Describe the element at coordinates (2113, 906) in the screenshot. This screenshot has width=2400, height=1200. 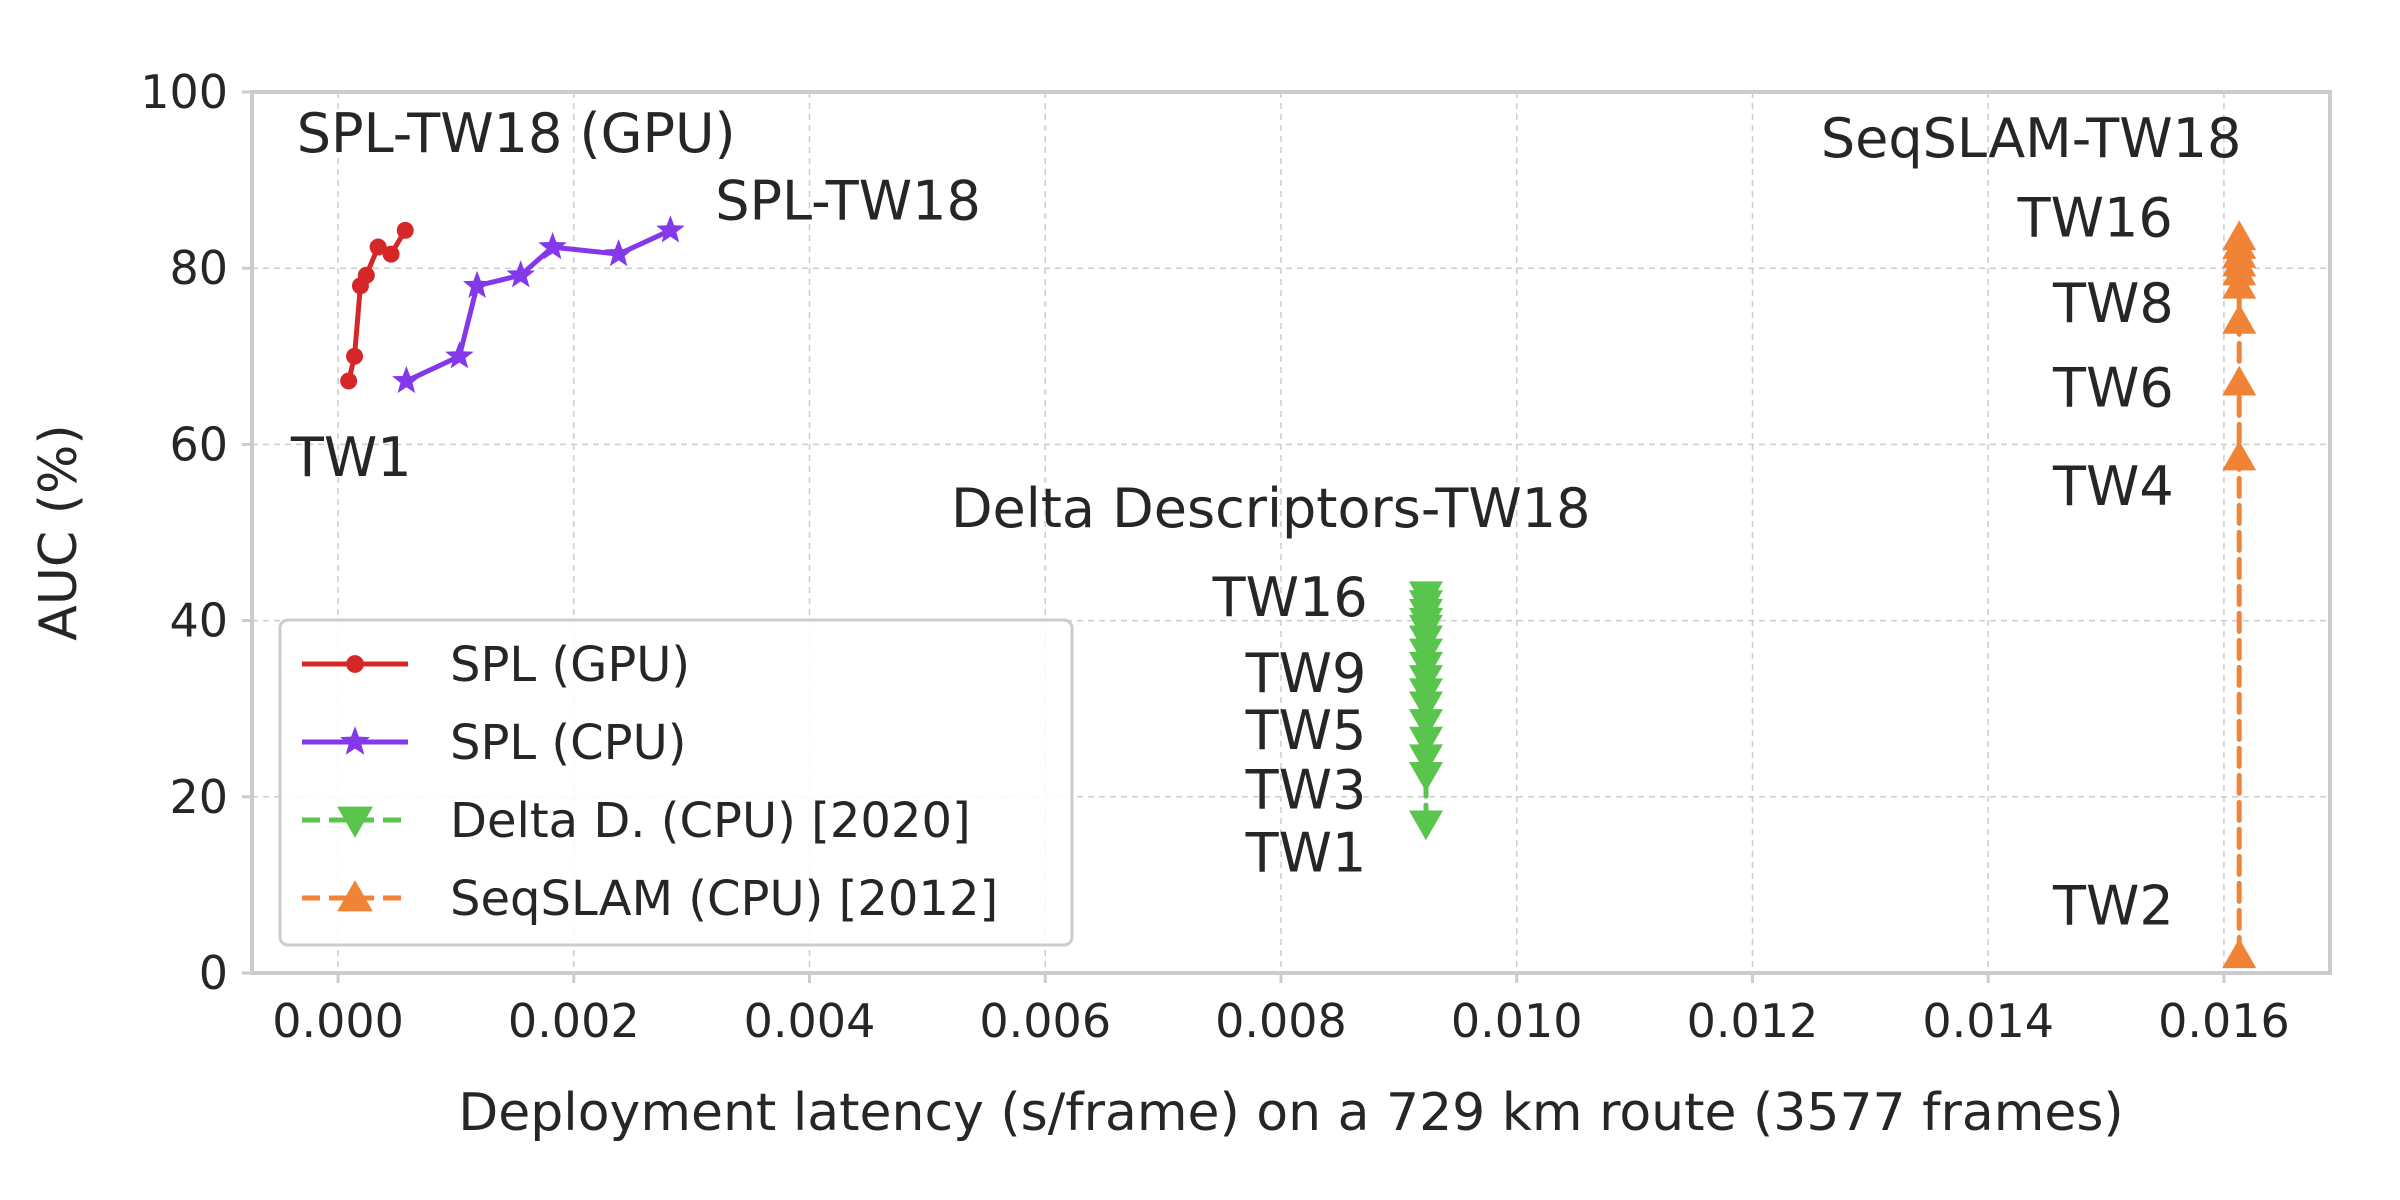
I see `annotation-label: TW2` at that location.